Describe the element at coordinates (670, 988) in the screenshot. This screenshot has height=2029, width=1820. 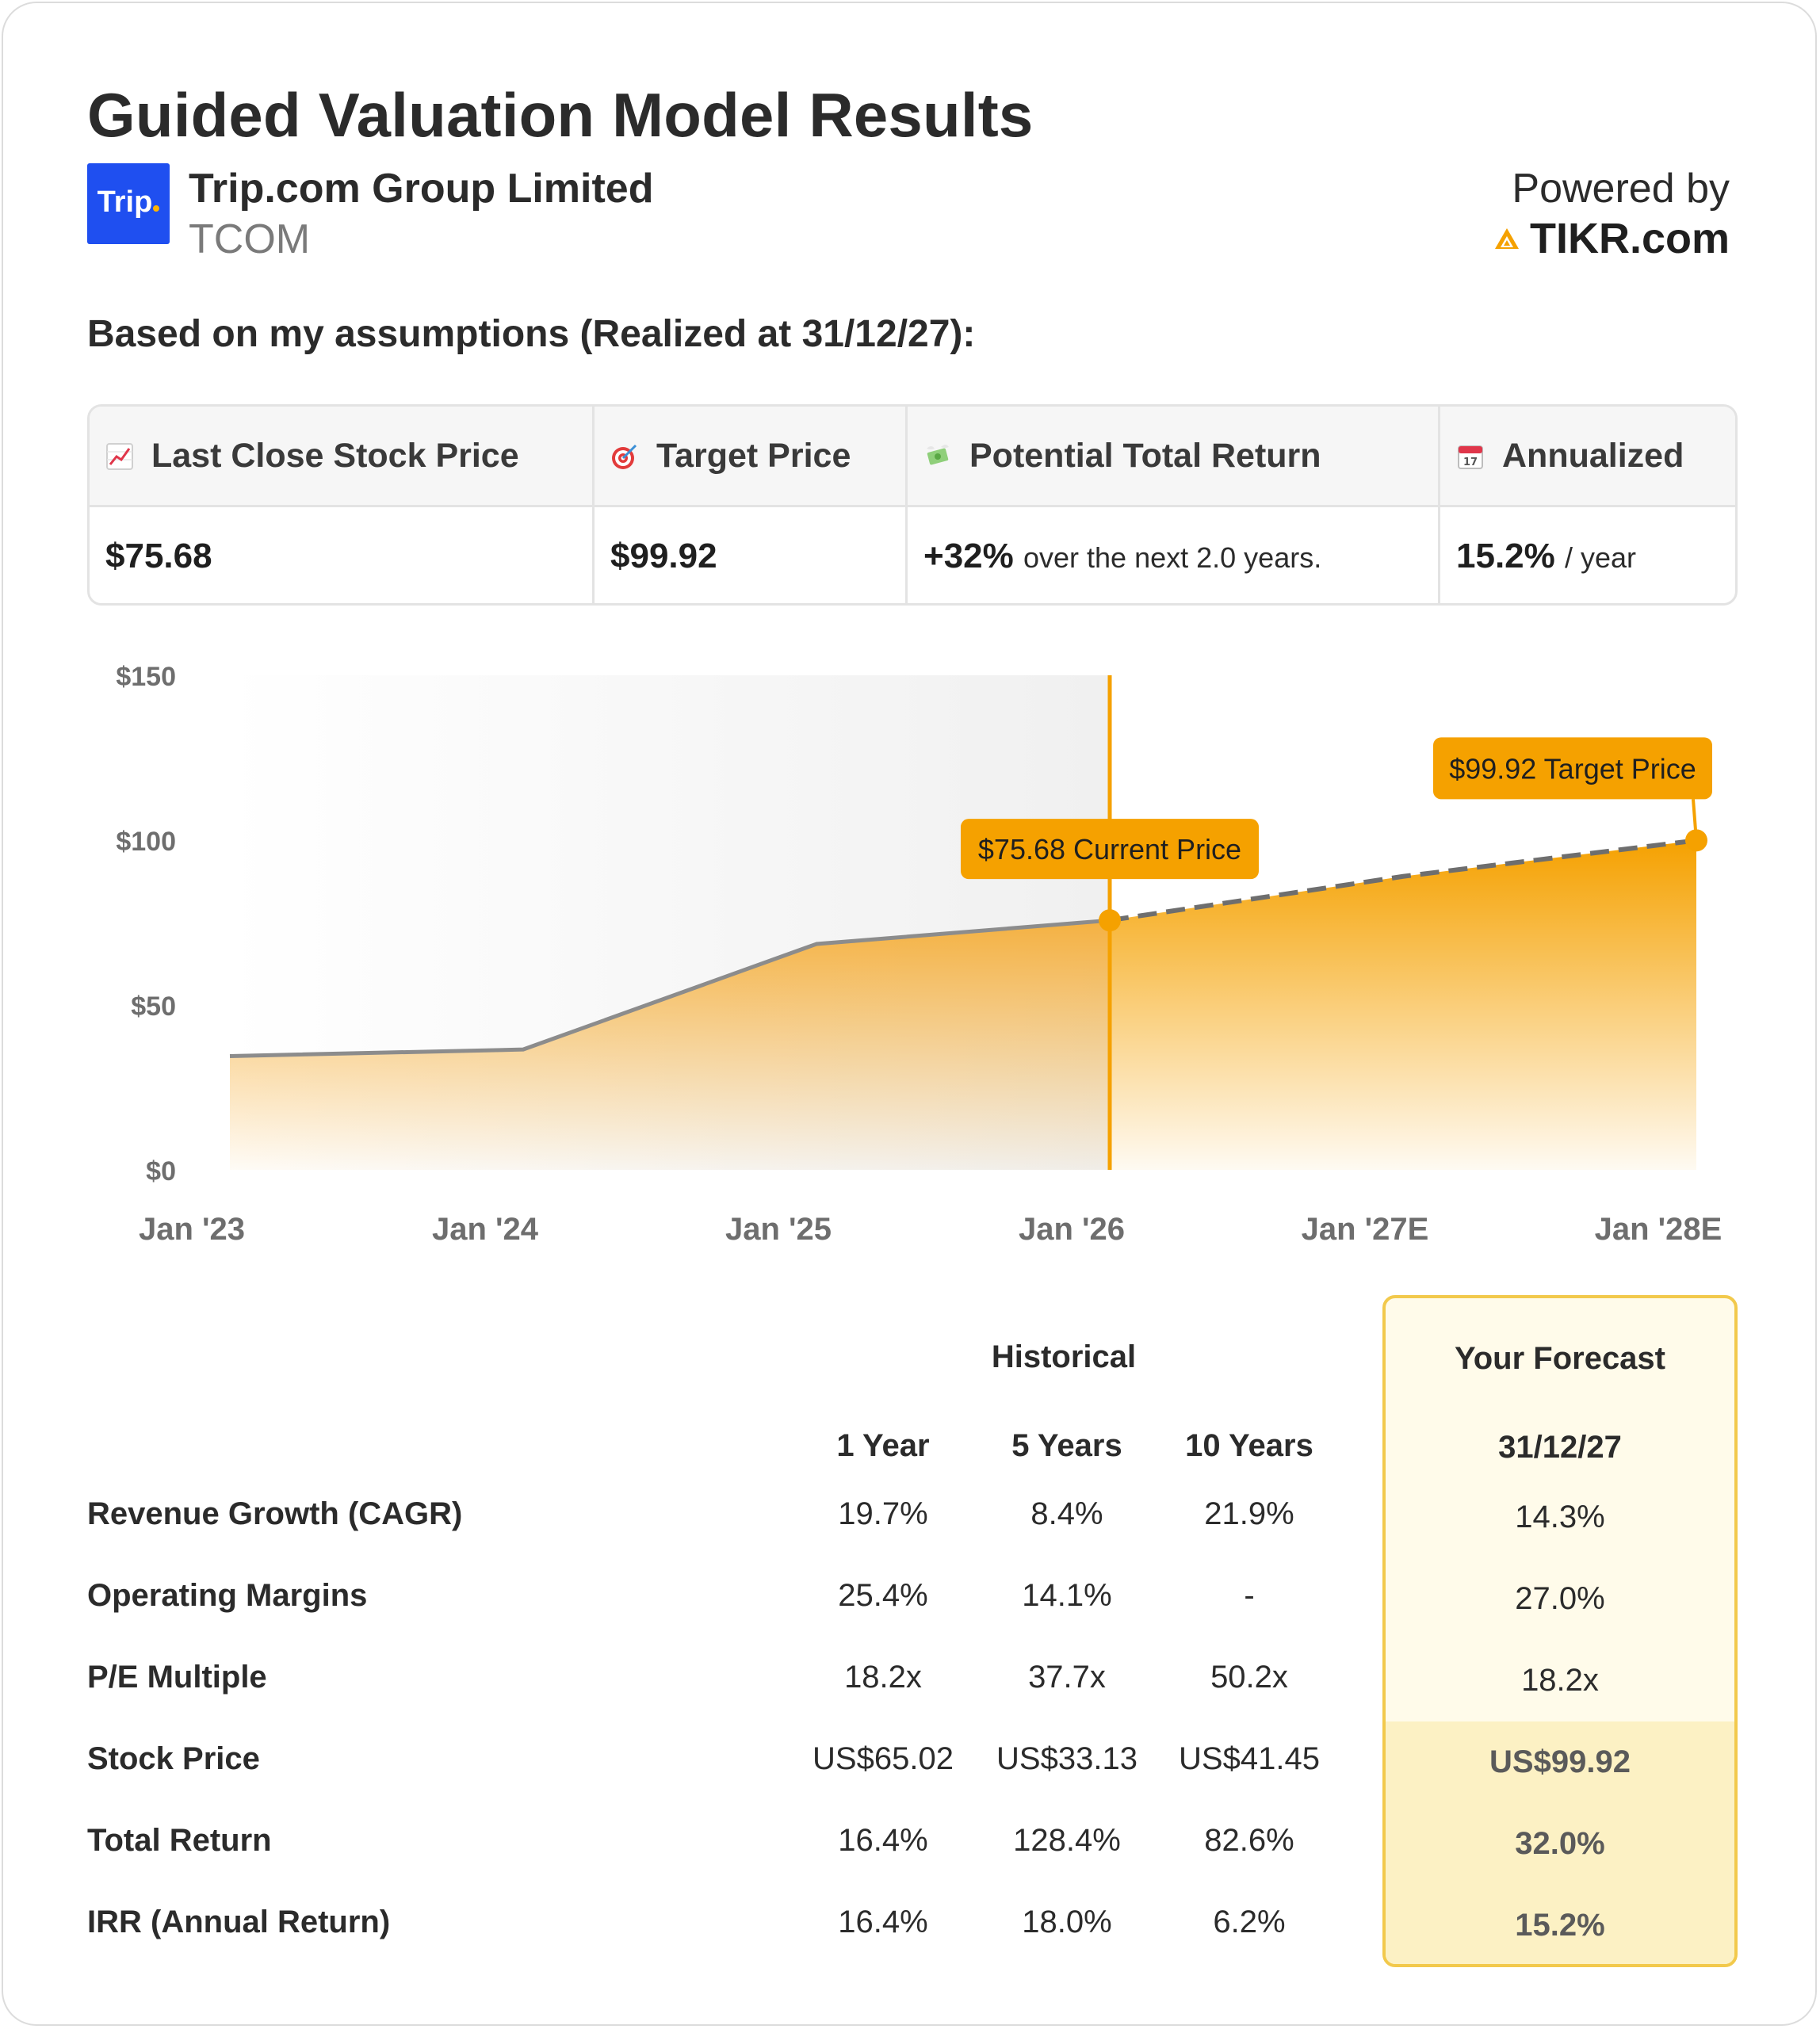
I see `historical-line` at that location.